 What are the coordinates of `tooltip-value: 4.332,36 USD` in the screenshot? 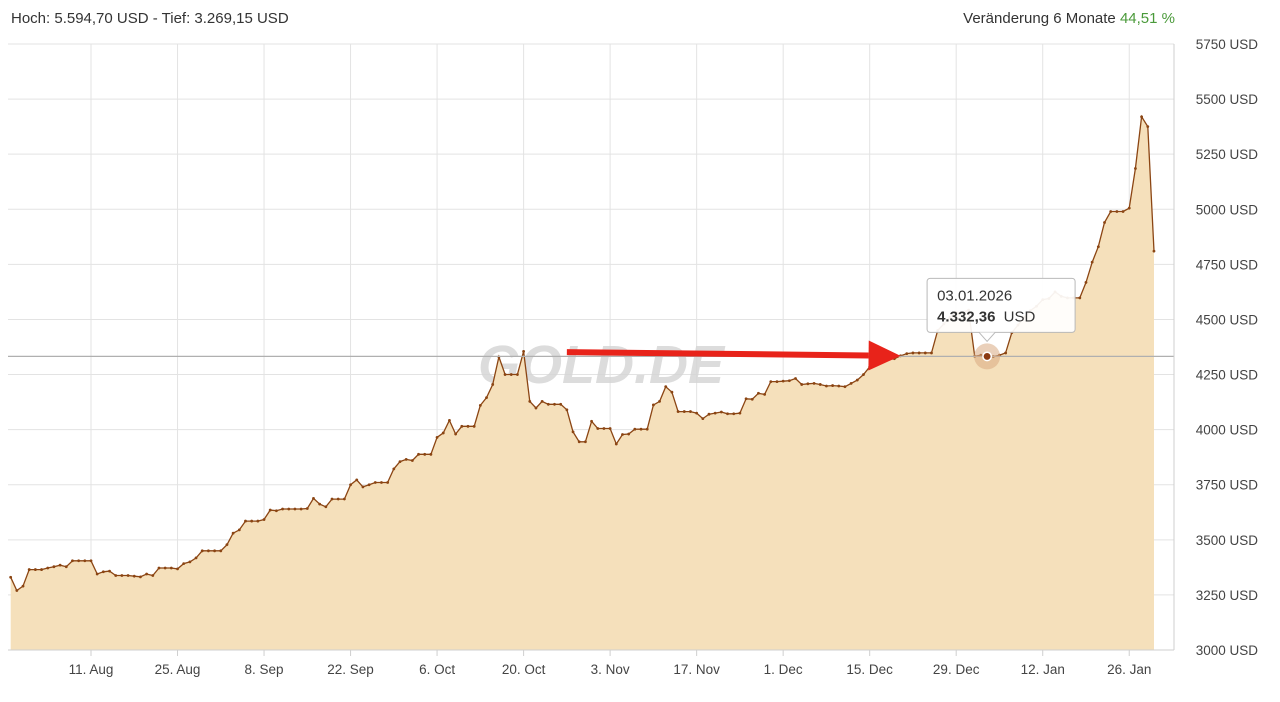 It's located at (986, 316).